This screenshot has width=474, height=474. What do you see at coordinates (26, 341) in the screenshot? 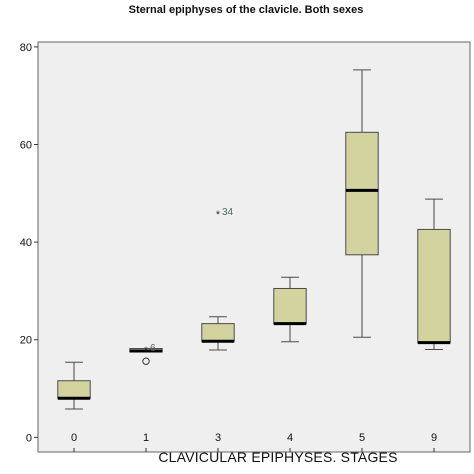
I see `y-tick-label: 20` at bounding box center [26, 341].